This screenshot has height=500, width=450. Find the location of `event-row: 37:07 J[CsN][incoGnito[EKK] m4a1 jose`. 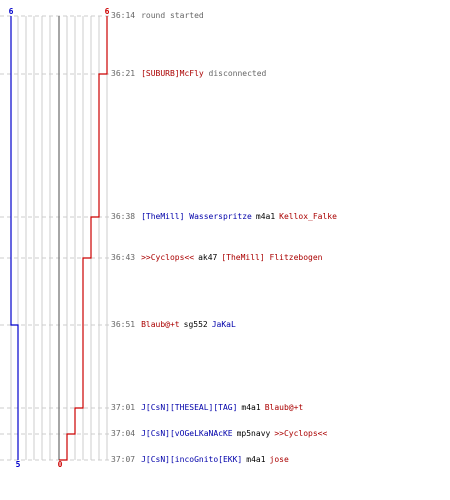

event-row: 37:07 J[CsN][incoGnito[EKK] m4a1 jose is located at coordinates (200, 460).